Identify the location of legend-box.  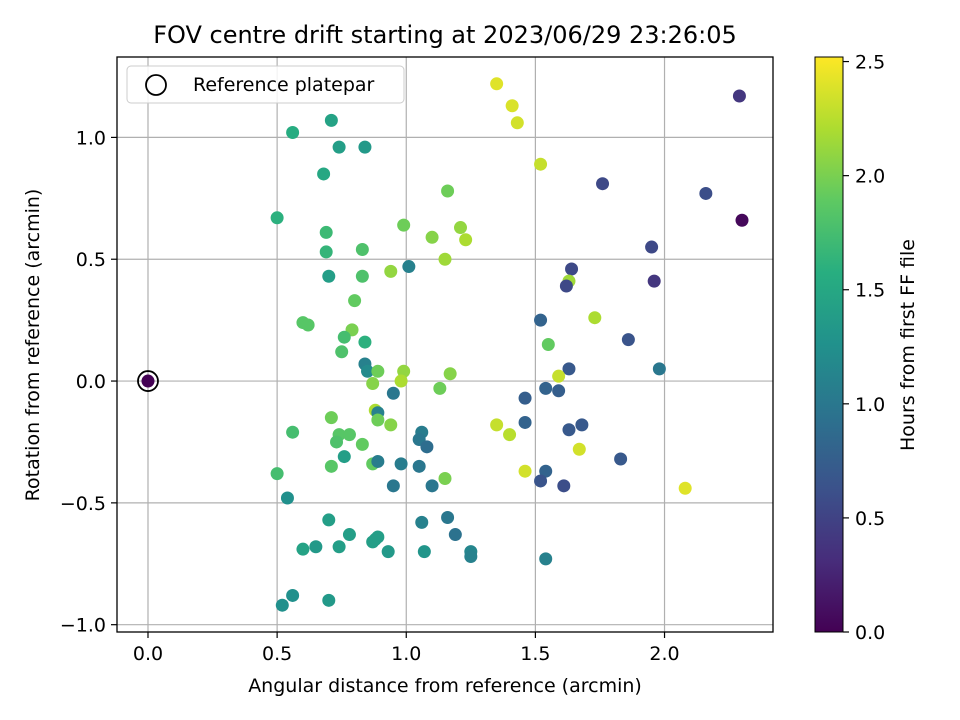
(265, 84).